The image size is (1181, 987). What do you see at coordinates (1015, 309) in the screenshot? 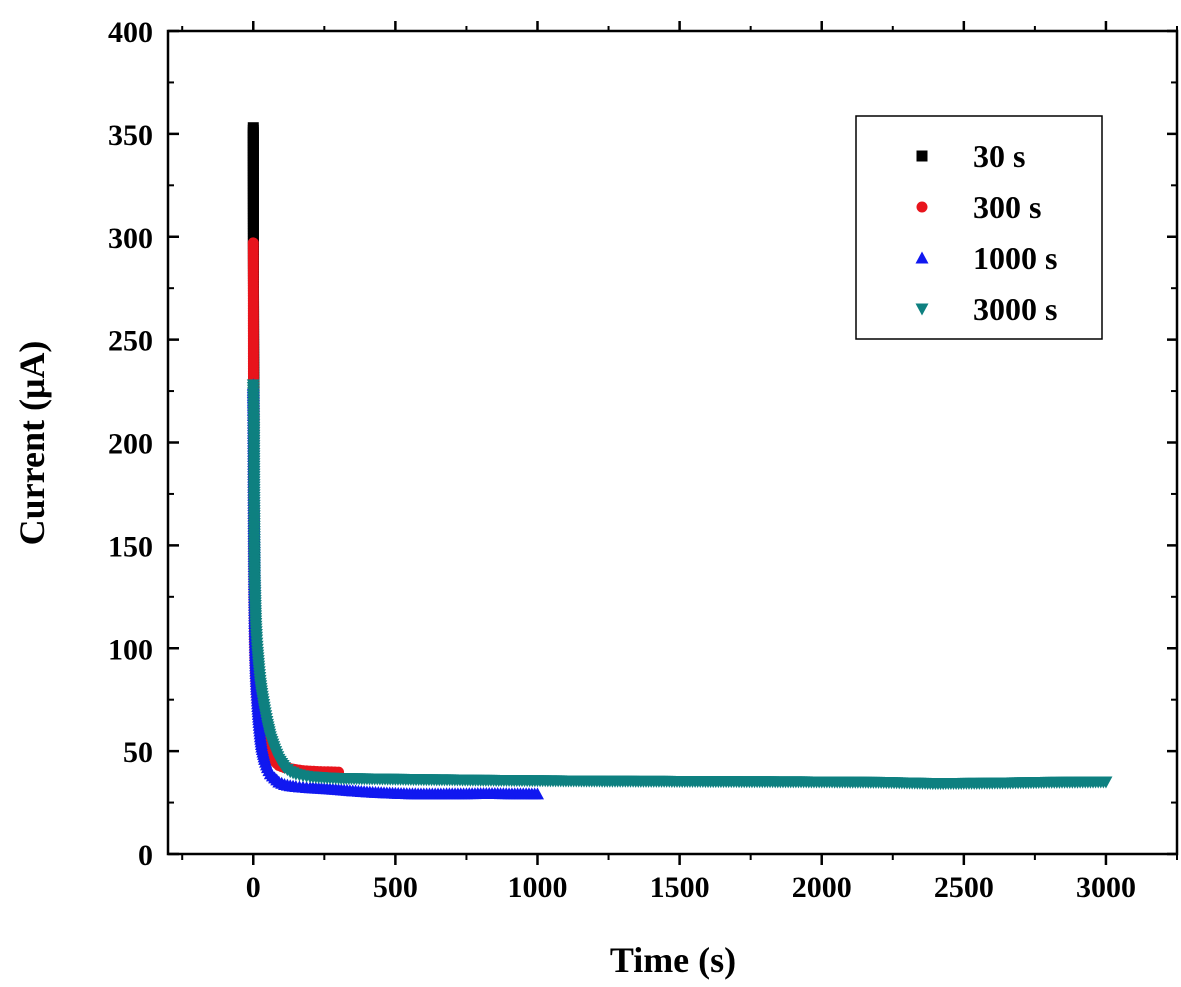
I see `legend-label: 3000 s` at bounding box center [1015, 309].